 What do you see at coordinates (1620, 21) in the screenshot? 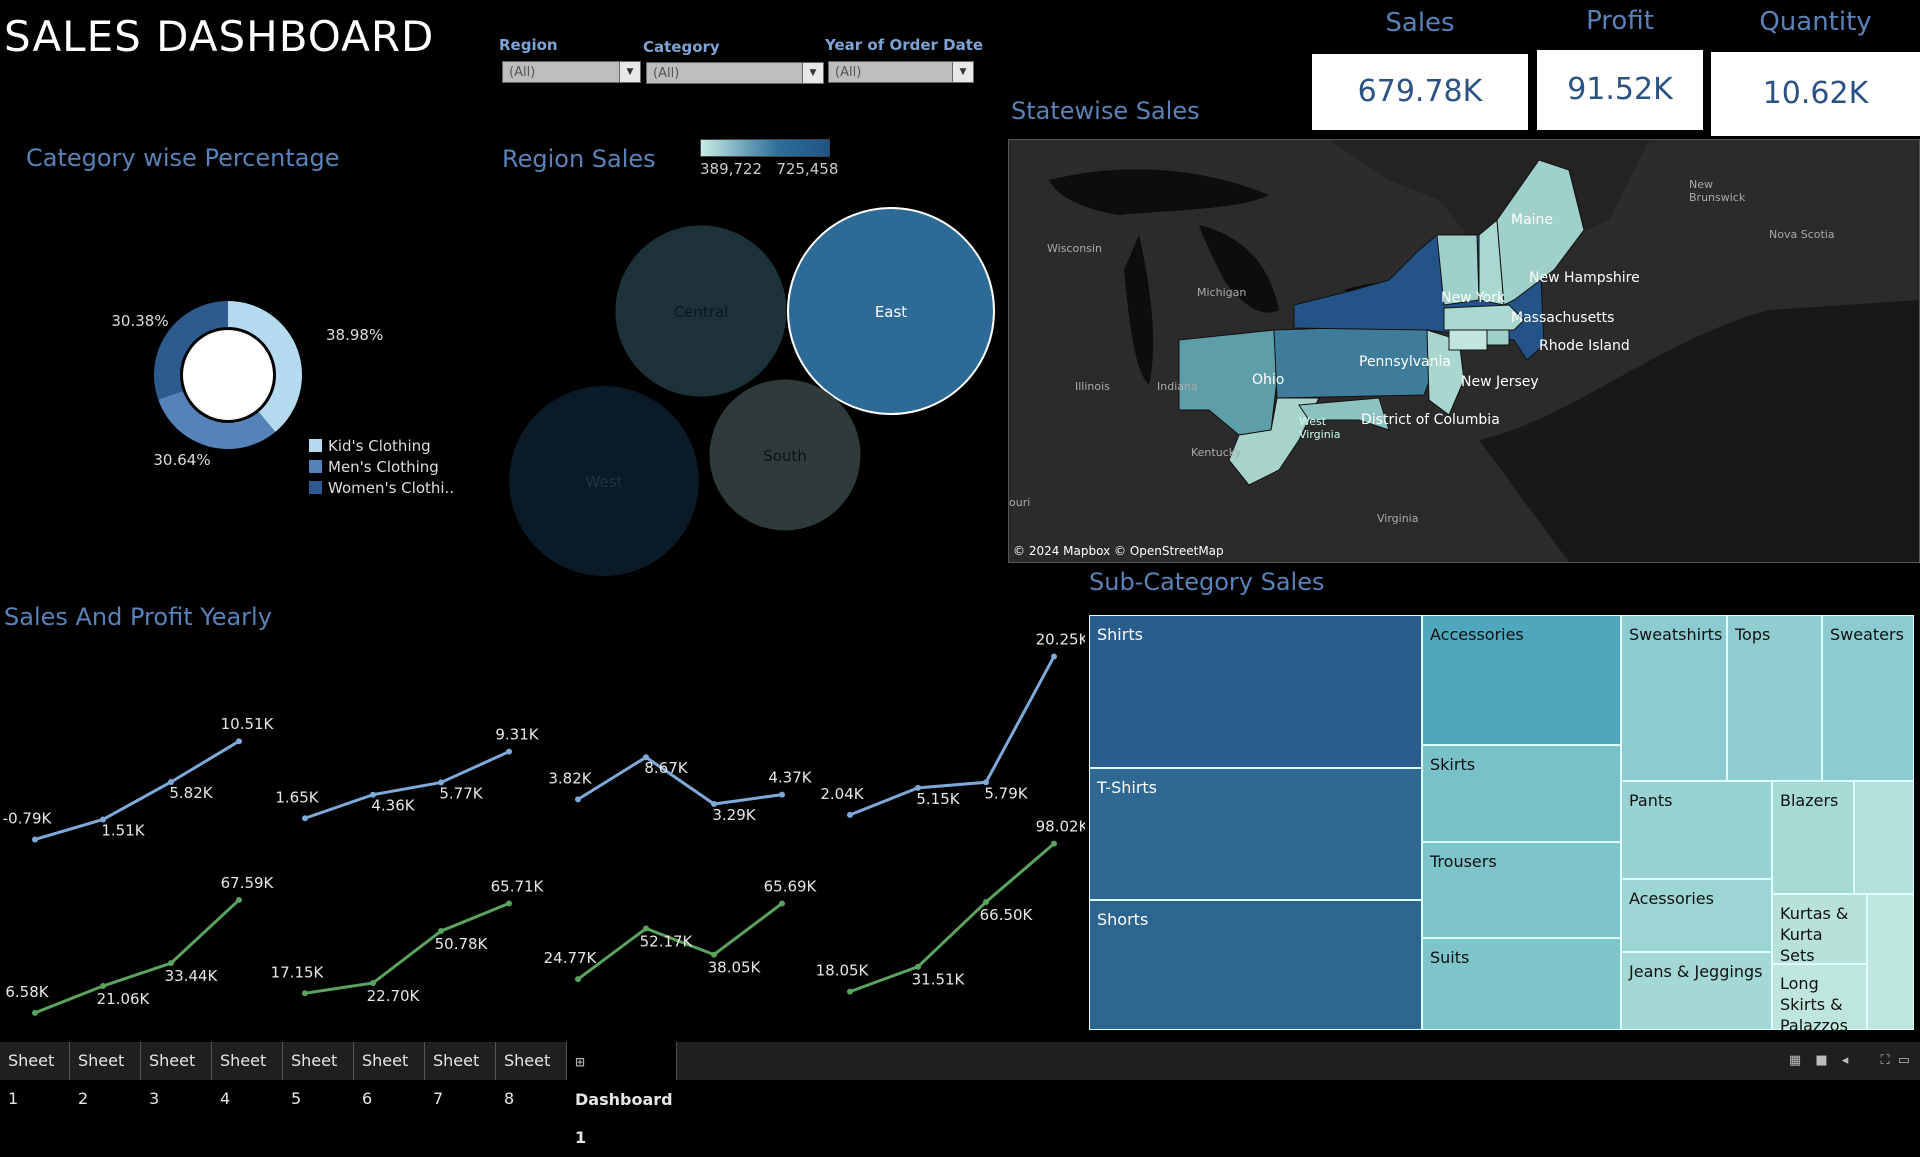
I see `kpi-profit: Profit` at bounding box center [1620, 21].